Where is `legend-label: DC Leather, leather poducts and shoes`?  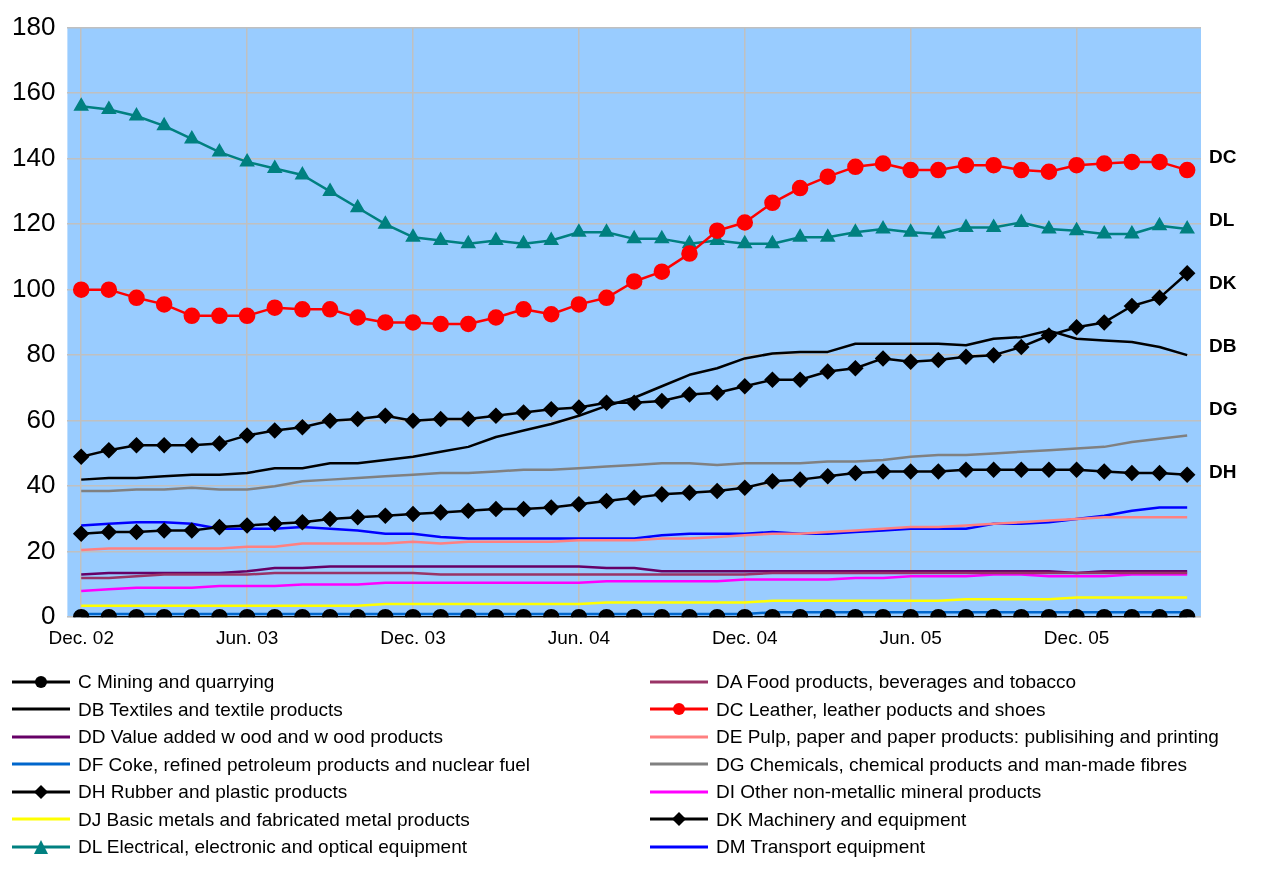 legend-label: DC Leather, leather poducts and shoes is located at coordinates (881, 709).